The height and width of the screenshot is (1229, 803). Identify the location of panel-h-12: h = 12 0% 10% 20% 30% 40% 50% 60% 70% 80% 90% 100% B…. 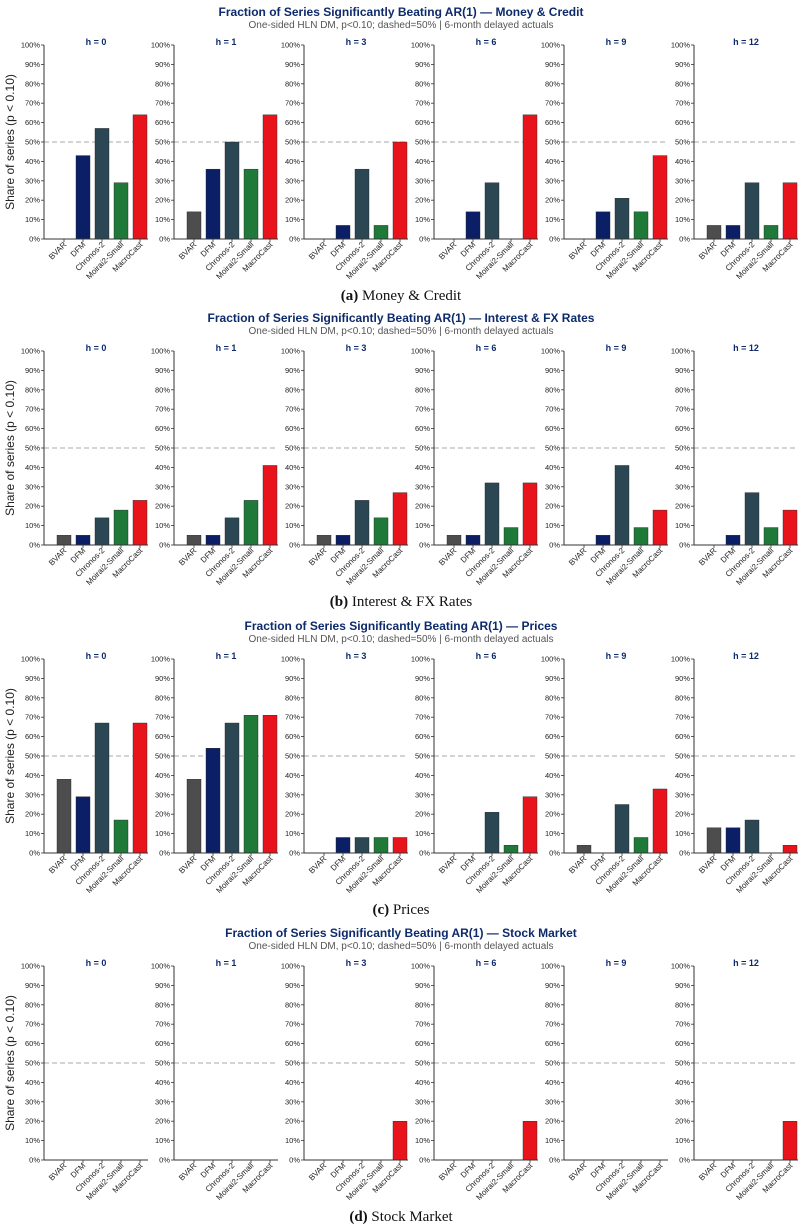
(734, 1080).